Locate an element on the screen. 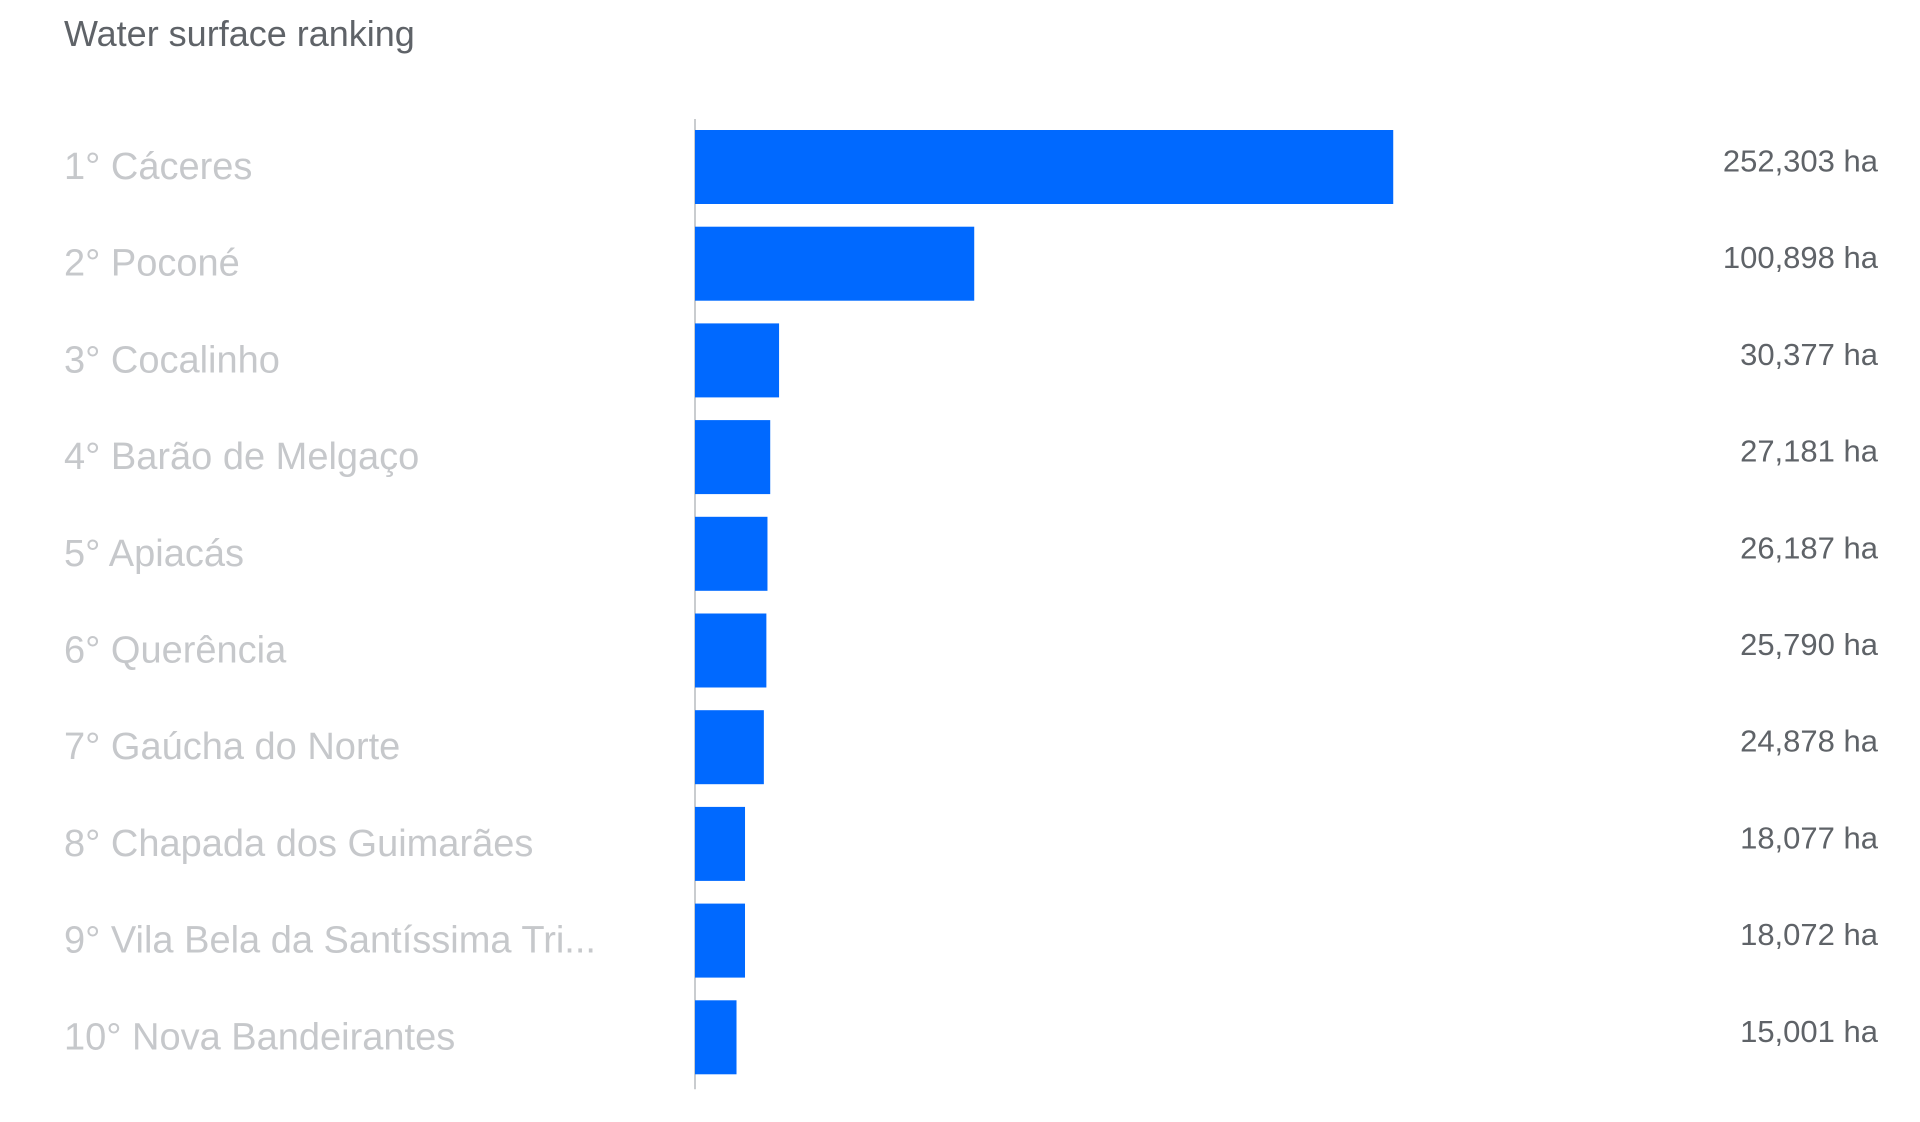  category-label: 4° Barão de Melgaço is located at coordinates (241, 457).